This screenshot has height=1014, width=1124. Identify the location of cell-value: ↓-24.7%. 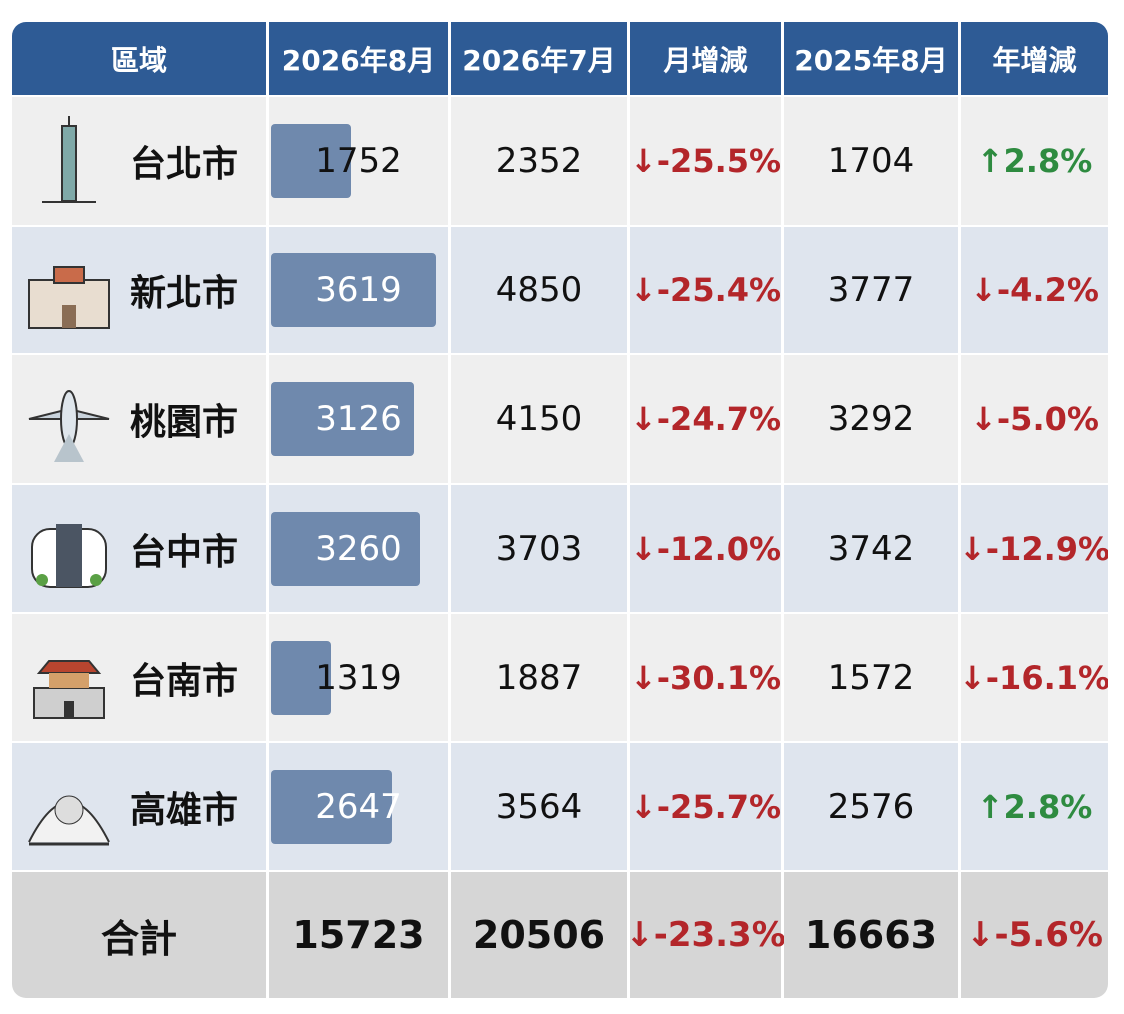
(705, 419).